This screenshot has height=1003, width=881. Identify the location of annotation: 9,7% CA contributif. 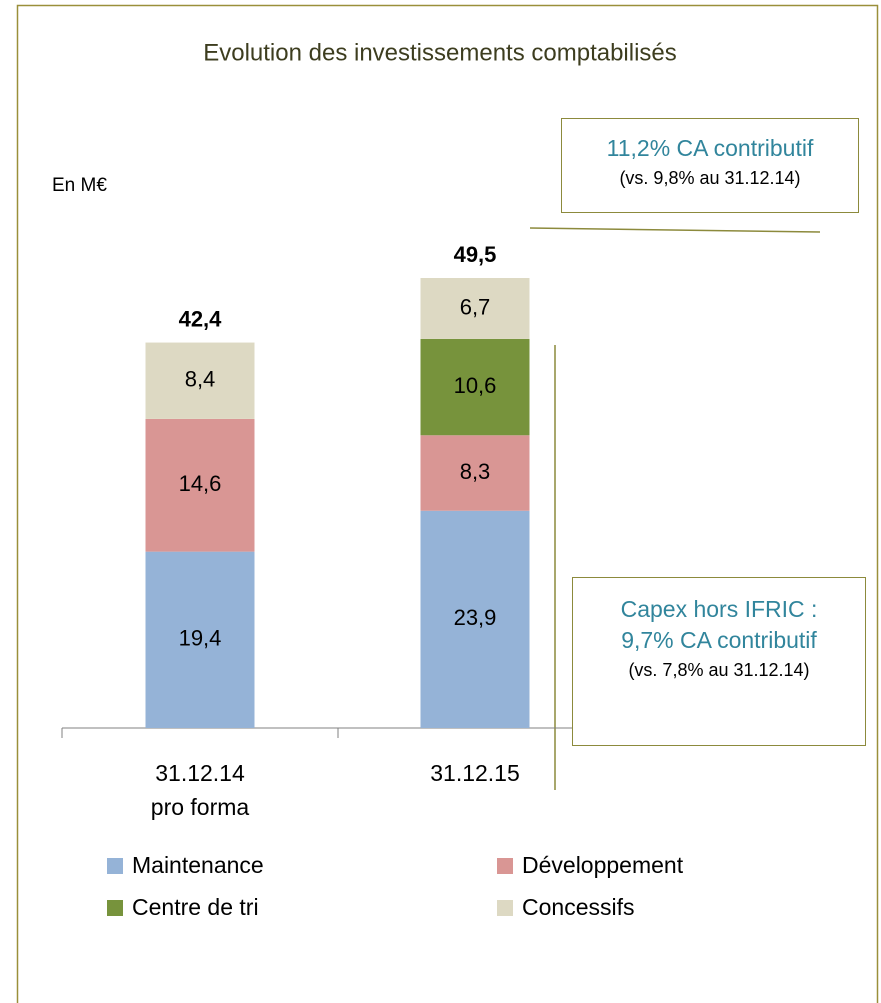
(719, 640).